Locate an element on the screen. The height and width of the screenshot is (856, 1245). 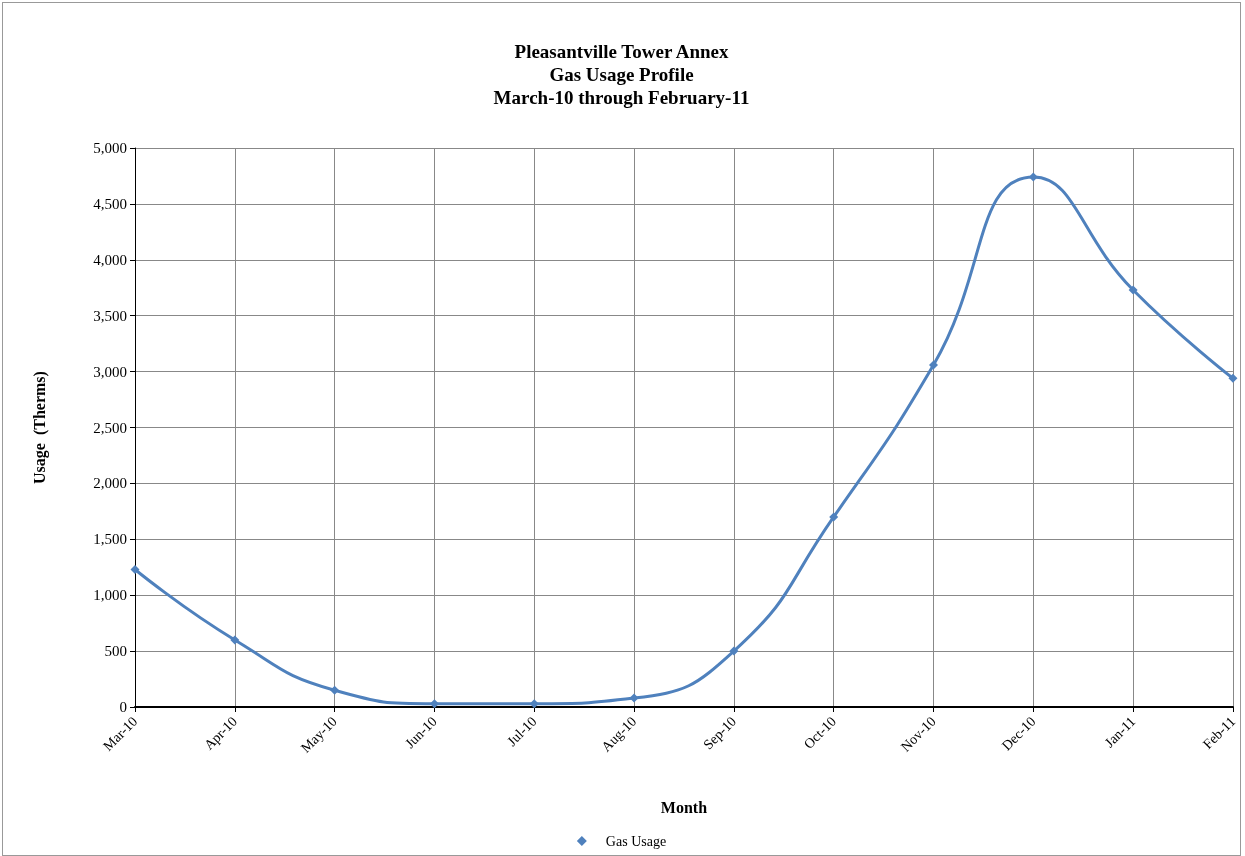
y-tick-label: 2,000 is located at coordinates (110, 483).